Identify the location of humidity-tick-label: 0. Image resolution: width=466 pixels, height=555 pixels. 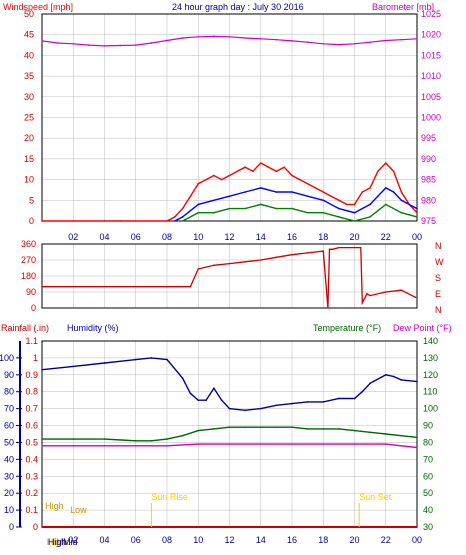
(11, 527).